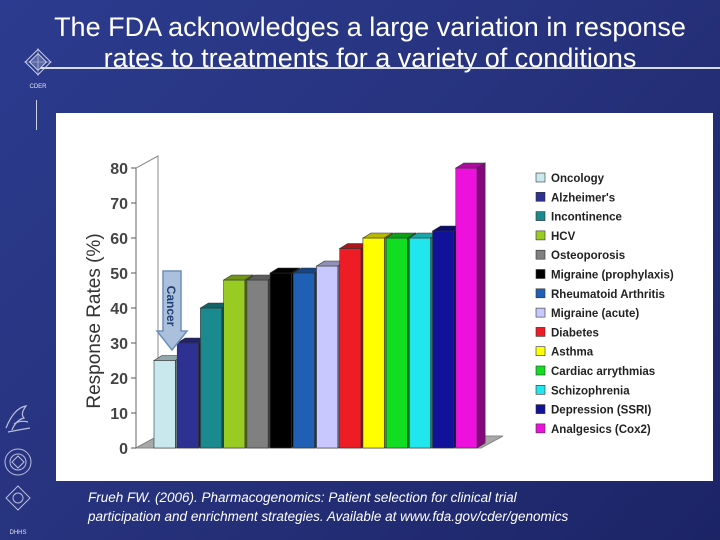  I want to click on y-tick-label: 80, so click(119, 169).